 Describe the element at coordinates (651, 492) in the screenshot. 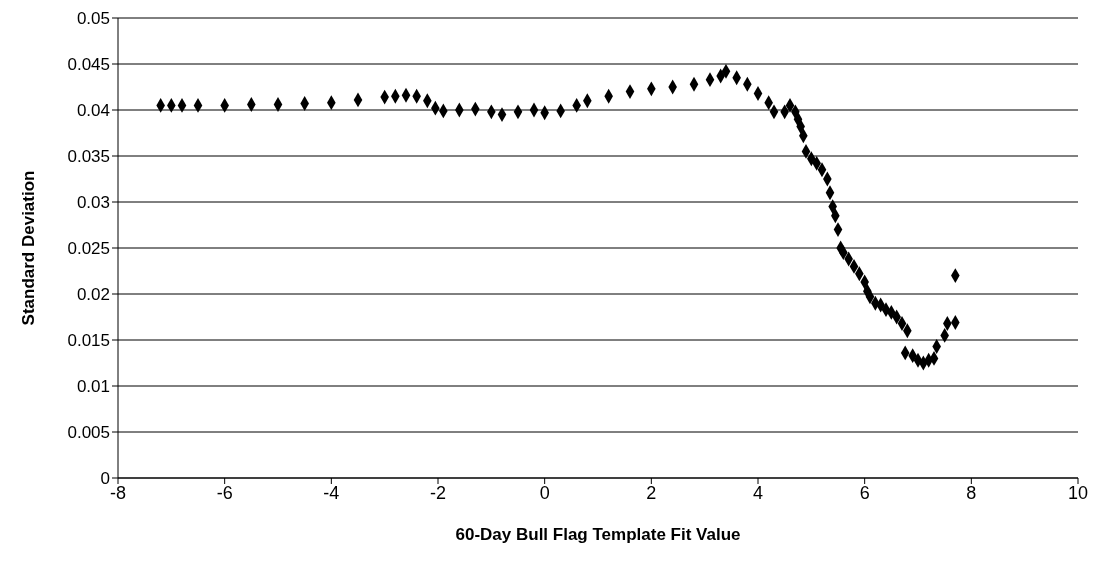

I see `x-tick-label: 2` at that location.